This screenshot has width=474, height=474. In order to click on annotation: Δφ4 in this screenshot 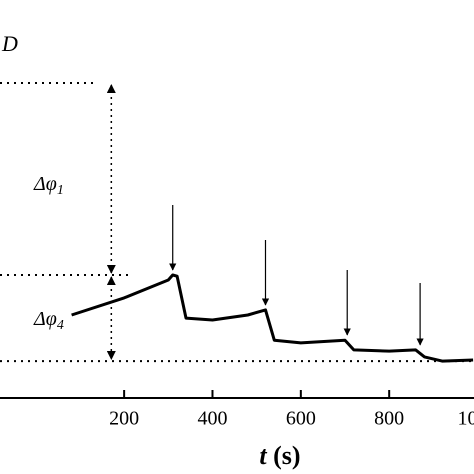, I will do `click(48, 321)`.